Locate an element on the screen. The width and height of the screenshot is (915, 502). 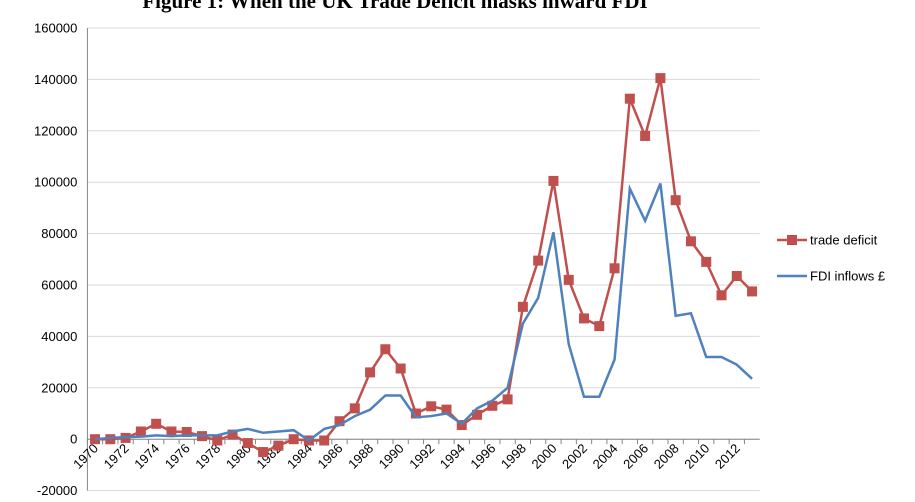
x-tick-label: 2008 is located at coordinates (666, 456).